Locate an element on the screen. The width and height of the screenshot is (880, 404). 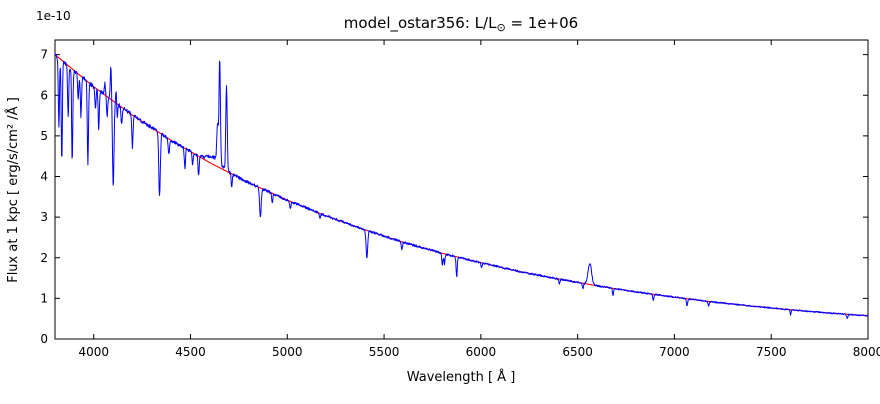
tick-label: 5000 is located at coordinates (287, 352).